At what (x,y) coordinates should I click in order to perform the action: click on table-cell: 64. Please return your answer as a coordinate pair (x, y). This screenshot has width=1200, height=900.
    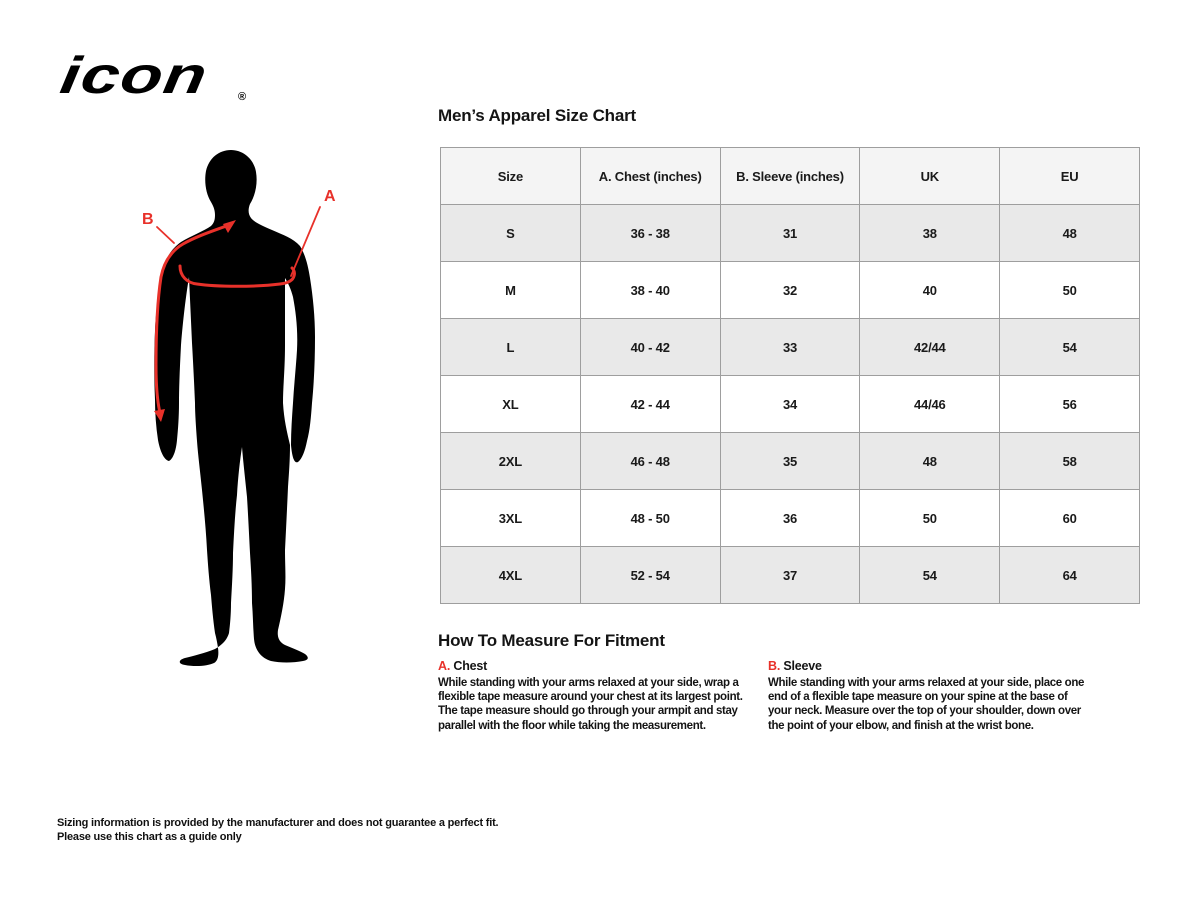
    Looking at the image, I should click on (1069, 575).